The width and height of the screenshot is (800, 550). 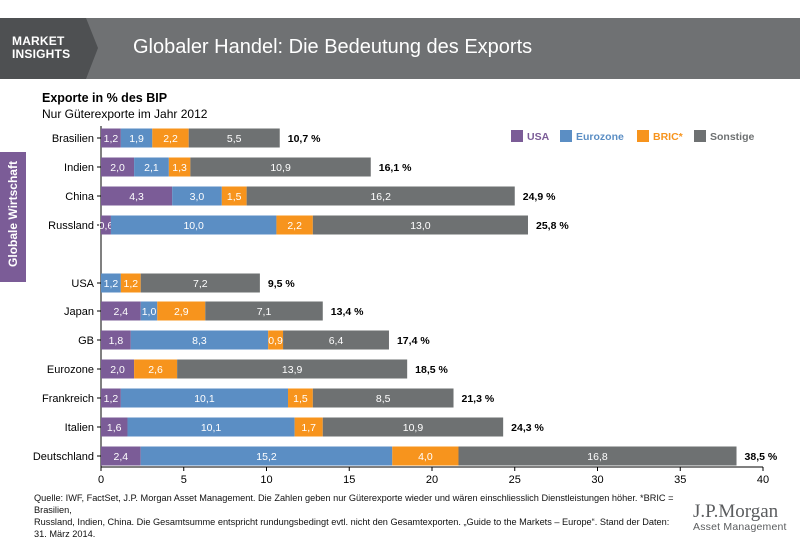 What do you see at coordinates (106, 225) in the screenshot?
I see `bar-usa-russland` at bounding box center [106, 225].